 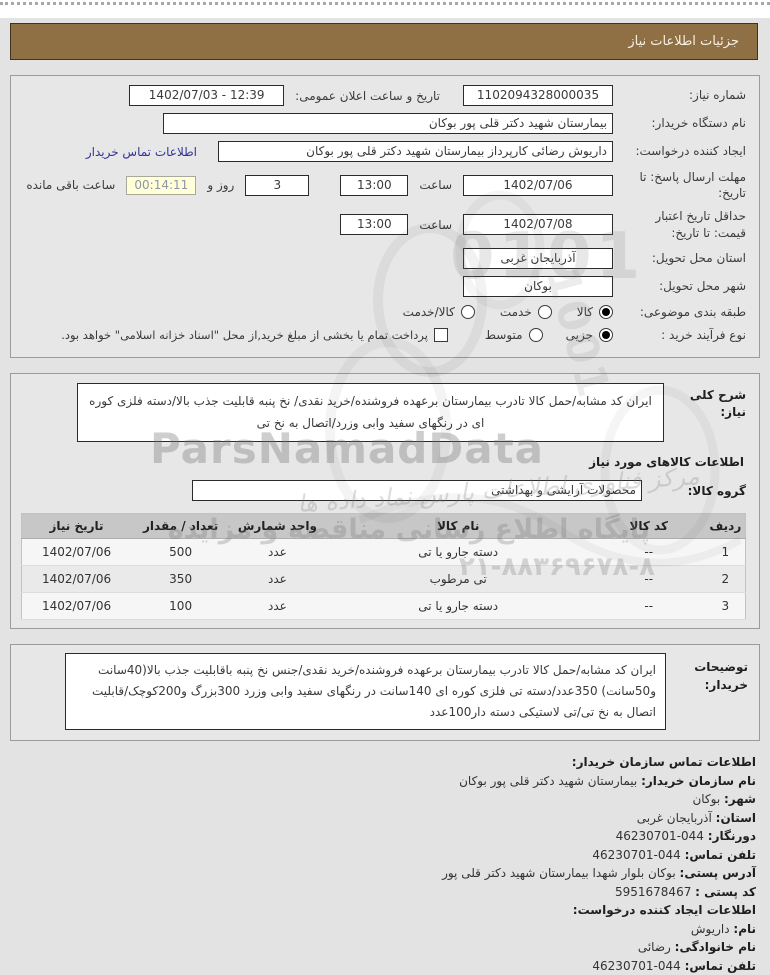 I want to click on reply-deadline-hour-label: ساعت, so click(x=435, y=185).